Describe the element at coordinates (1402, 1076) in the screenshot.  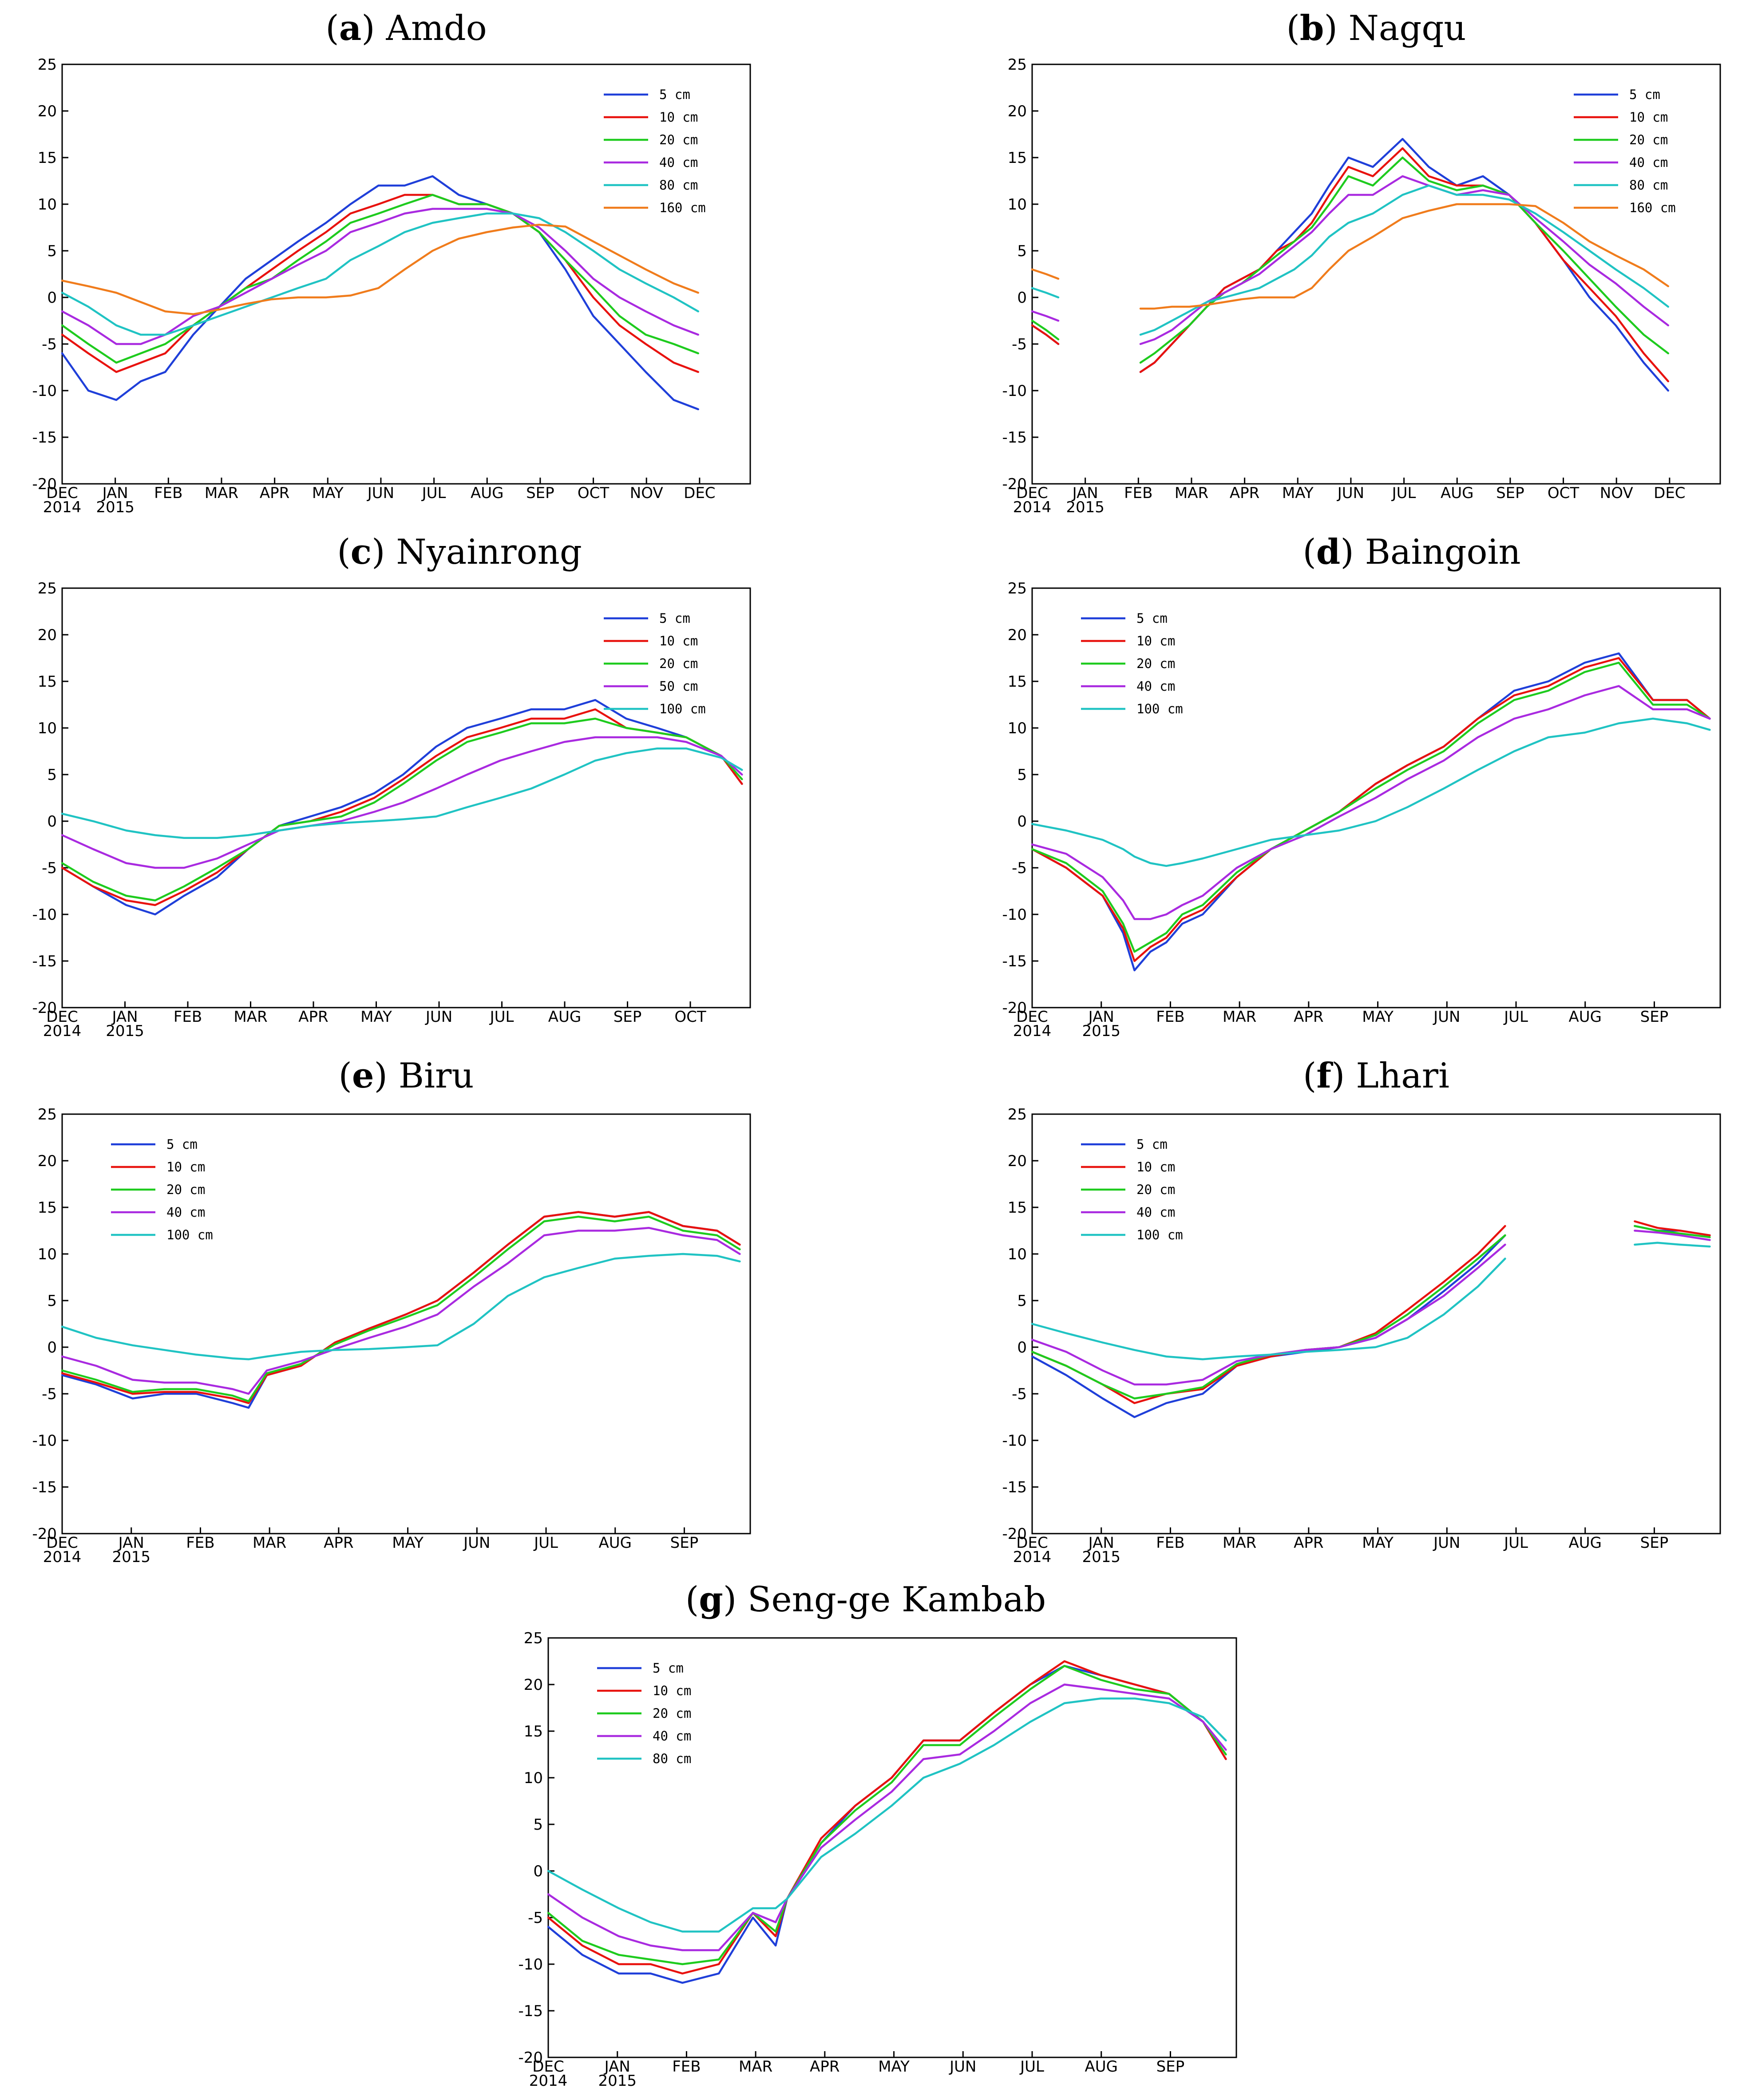
I see `panel-name: Lhari` at that location.